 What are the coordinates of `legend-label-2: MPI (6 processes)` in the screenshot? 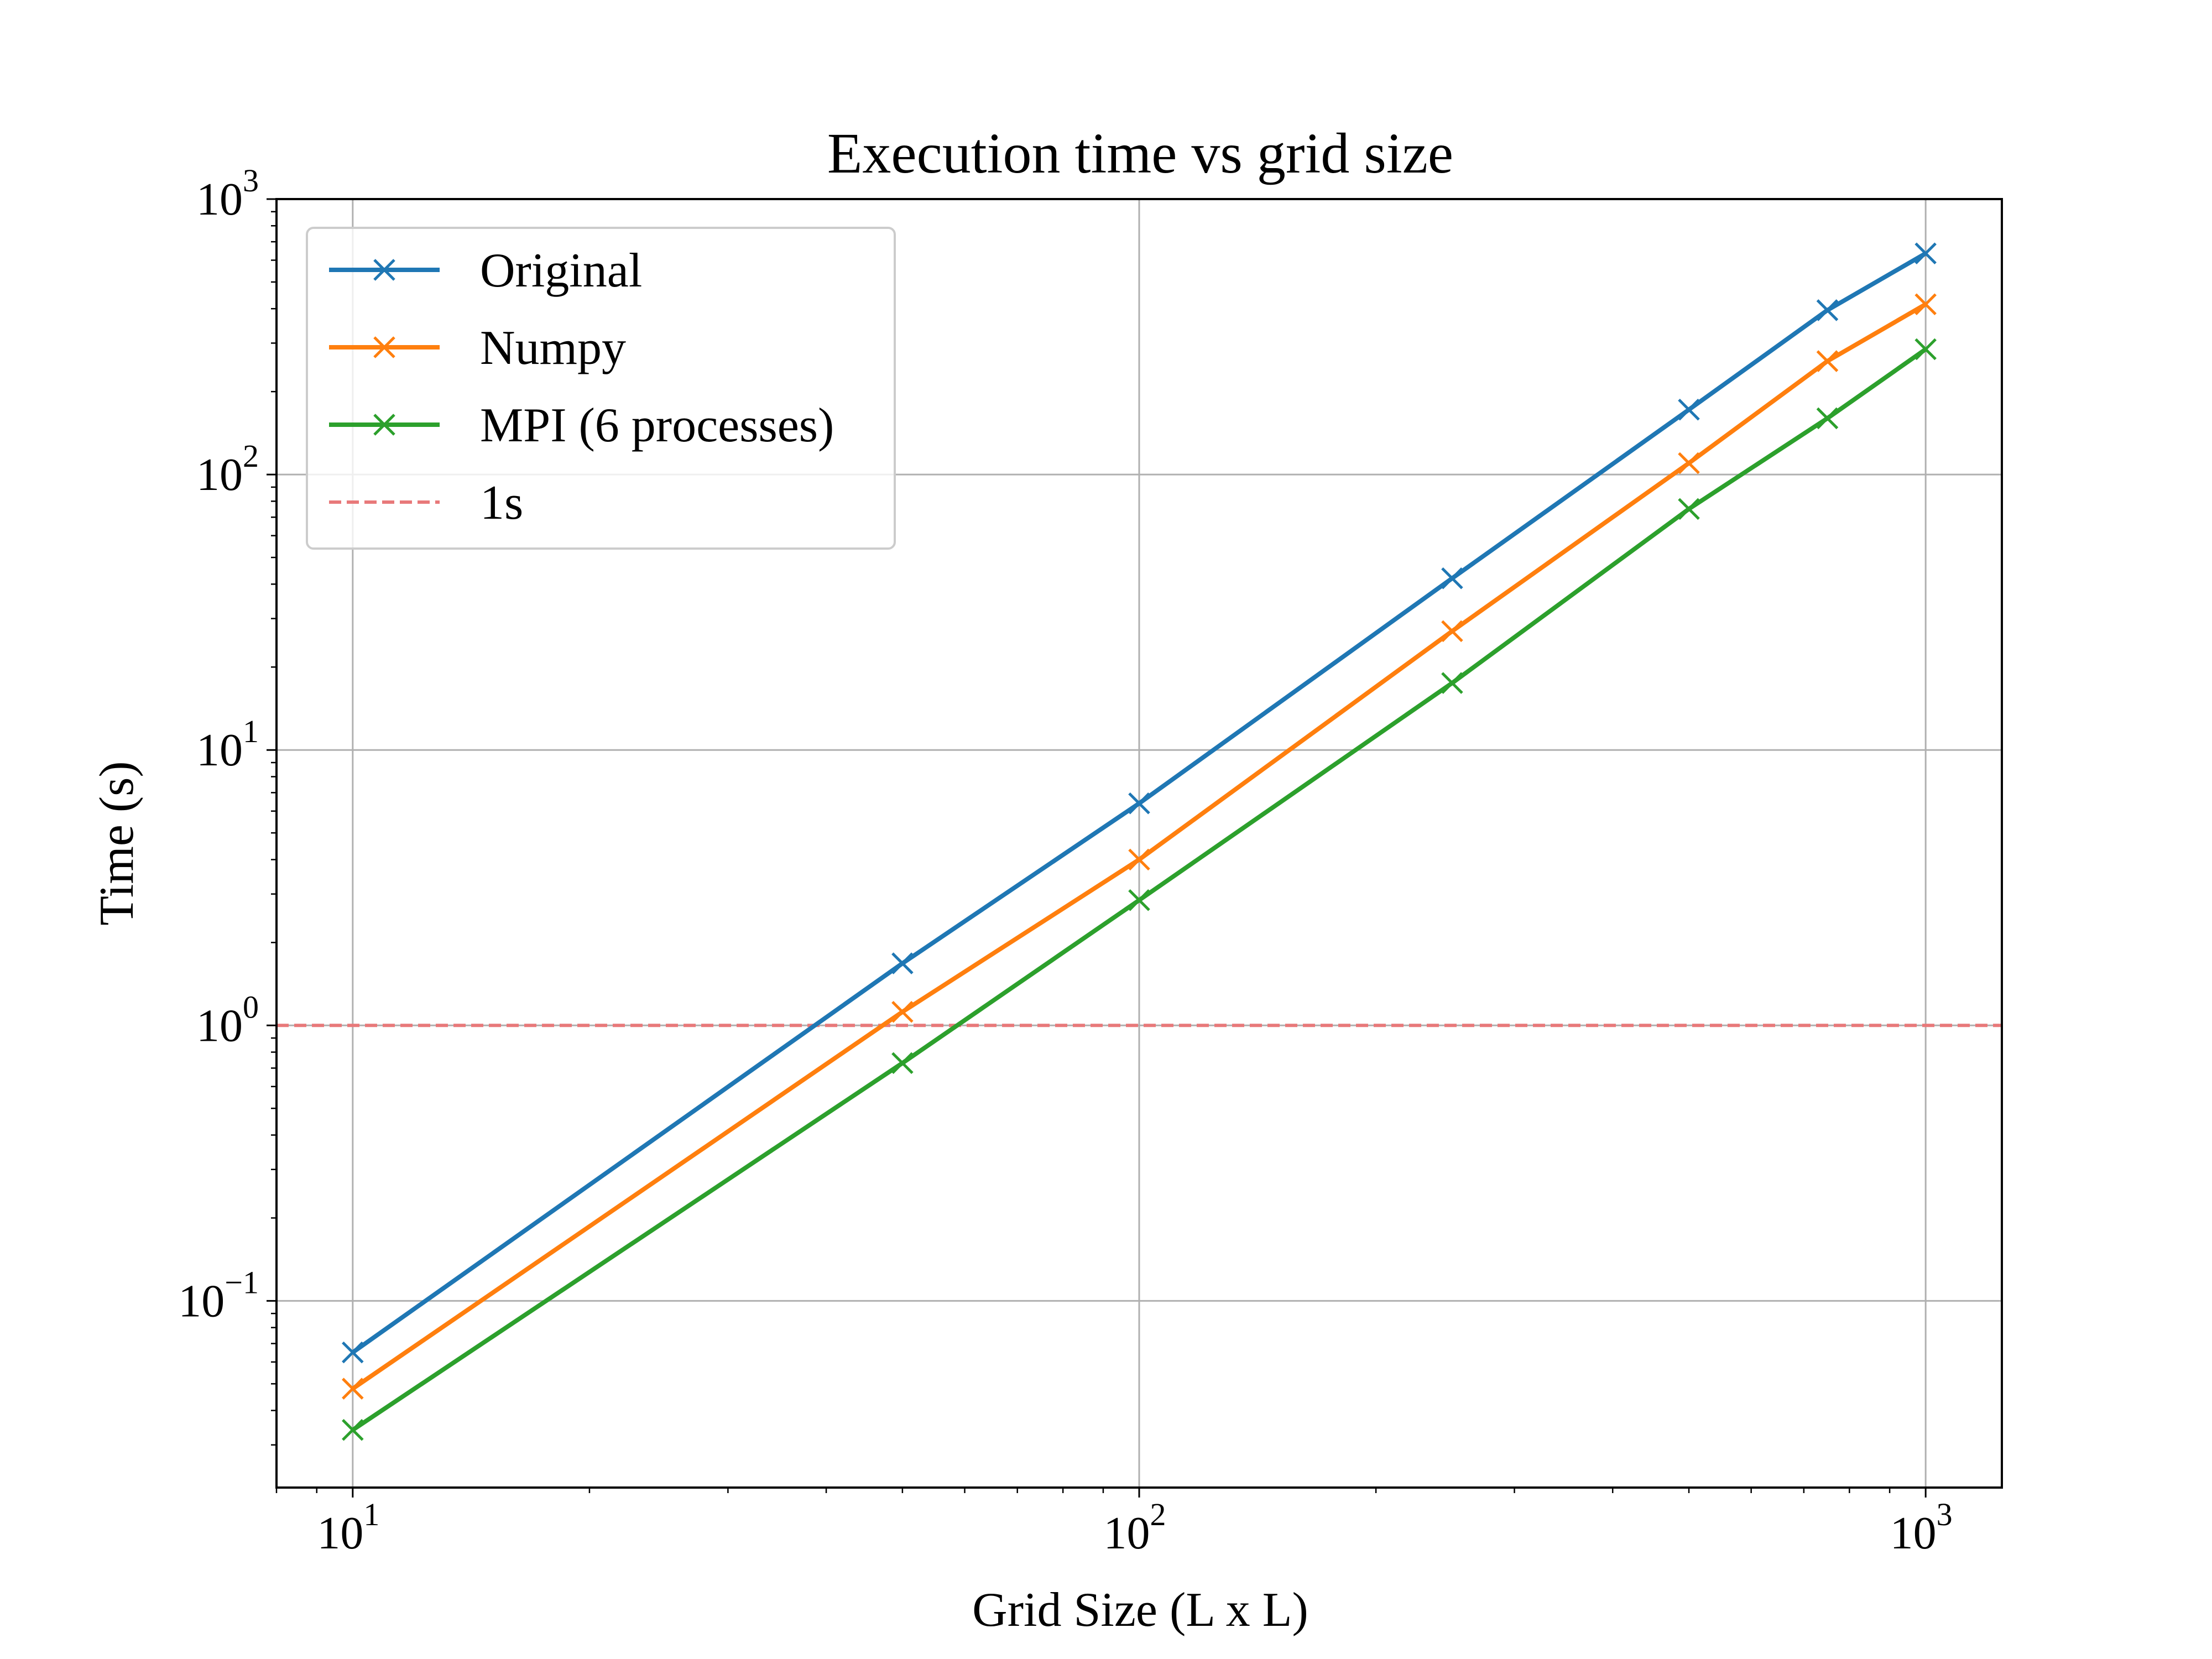 It's located at (657, 426).